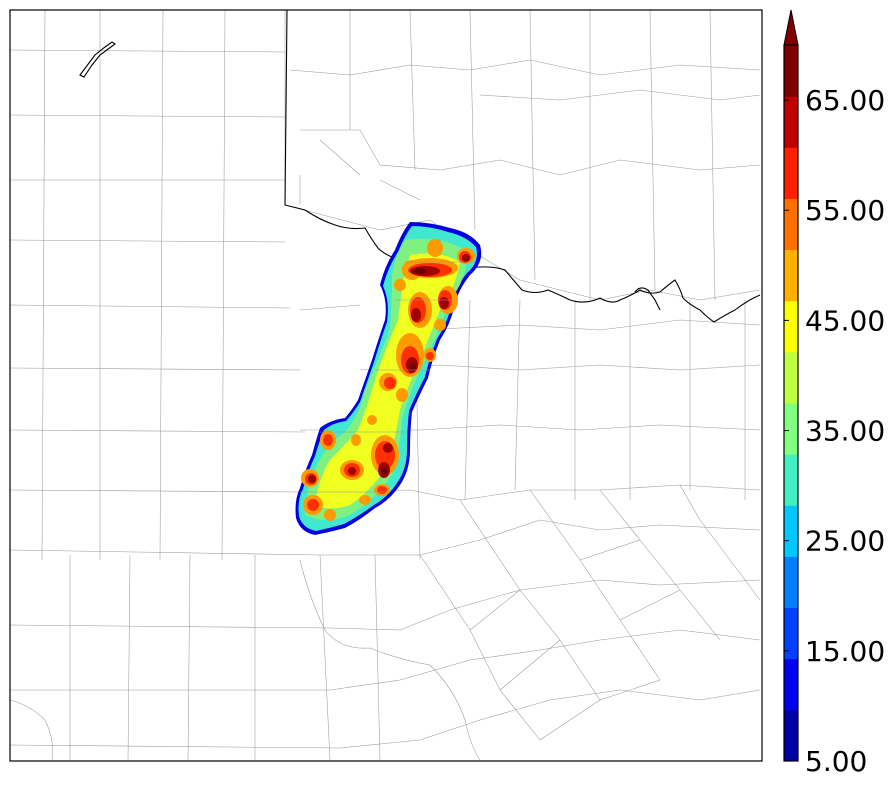 Image resolution: width=894 pixels, height=785 pixels. I want to click on colorbar-outline, so click(791, 403).